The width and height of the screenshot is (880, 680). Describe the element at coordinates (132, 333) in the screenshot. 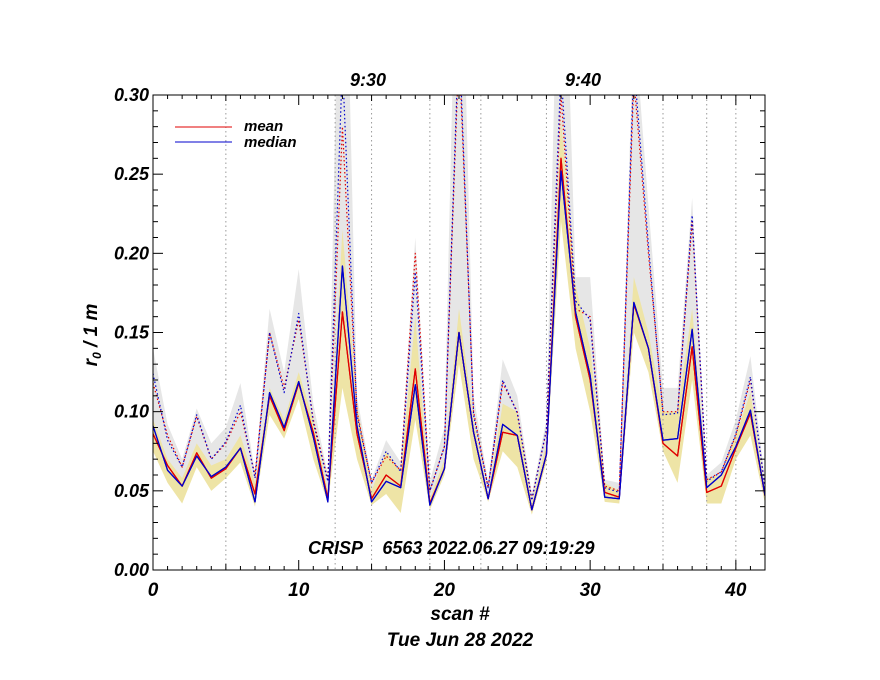

I see `y-tick-label-3: 0.15` at that location.